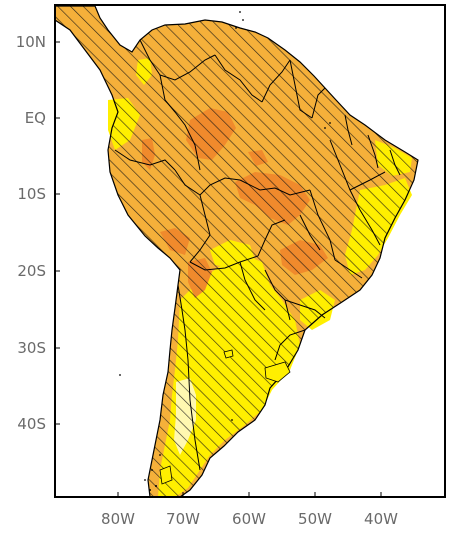 The image size is (460, 552). I want to click on longitude-labels: 80W 70W 60W 50W 40W, so click(249, 519).